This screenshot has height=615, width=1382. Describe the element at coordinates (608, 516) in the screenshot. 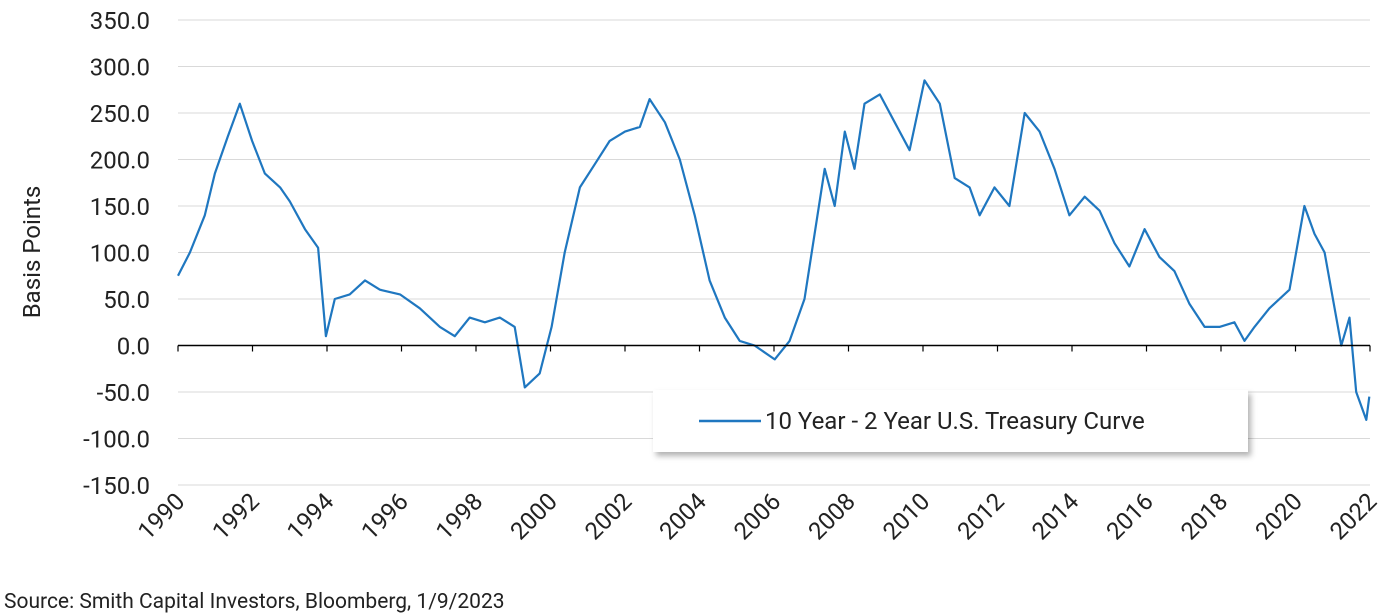

I see `x-tick-label: 2002` at that location.